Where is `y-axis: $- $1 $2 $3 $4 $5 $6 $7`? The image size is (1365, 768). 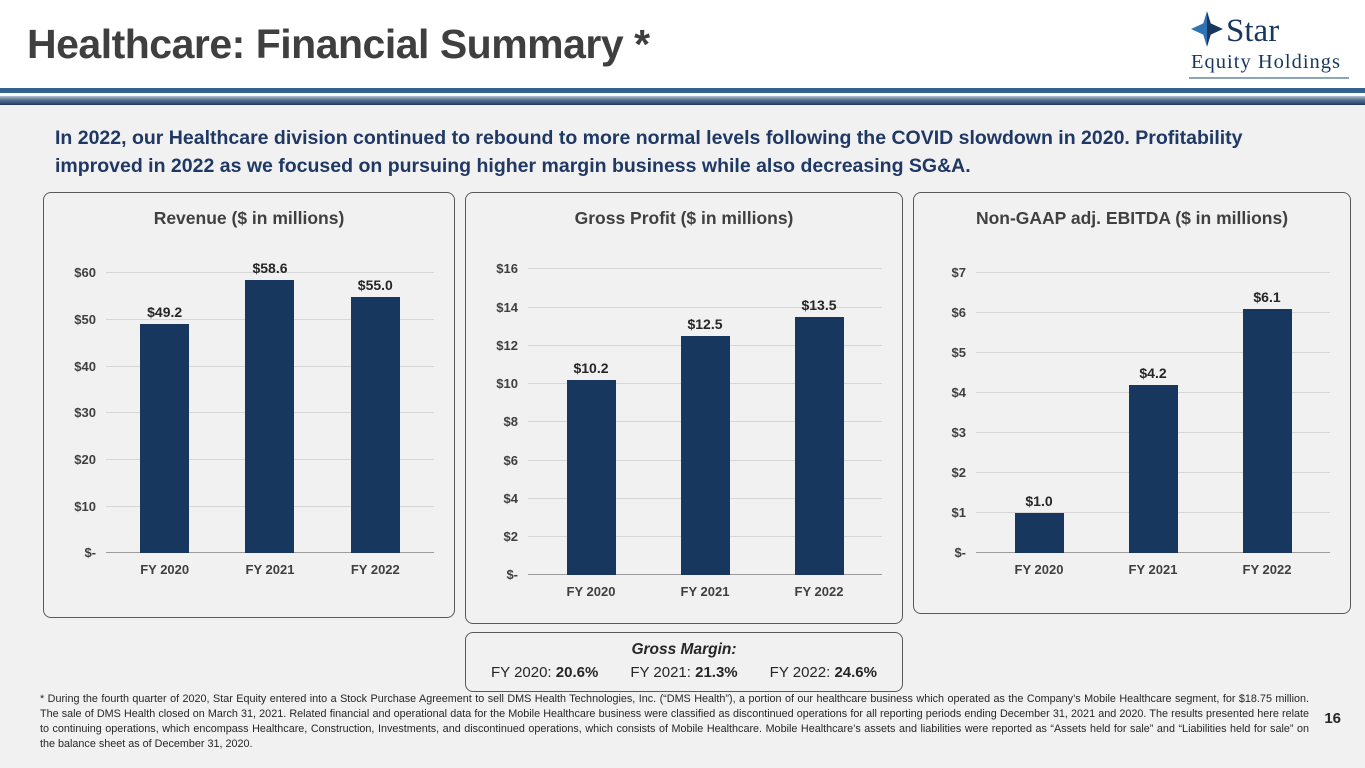 y-axis: $- $1 $2 $3 $4 $5 $6 $7 is located at coordinates (947, 394).